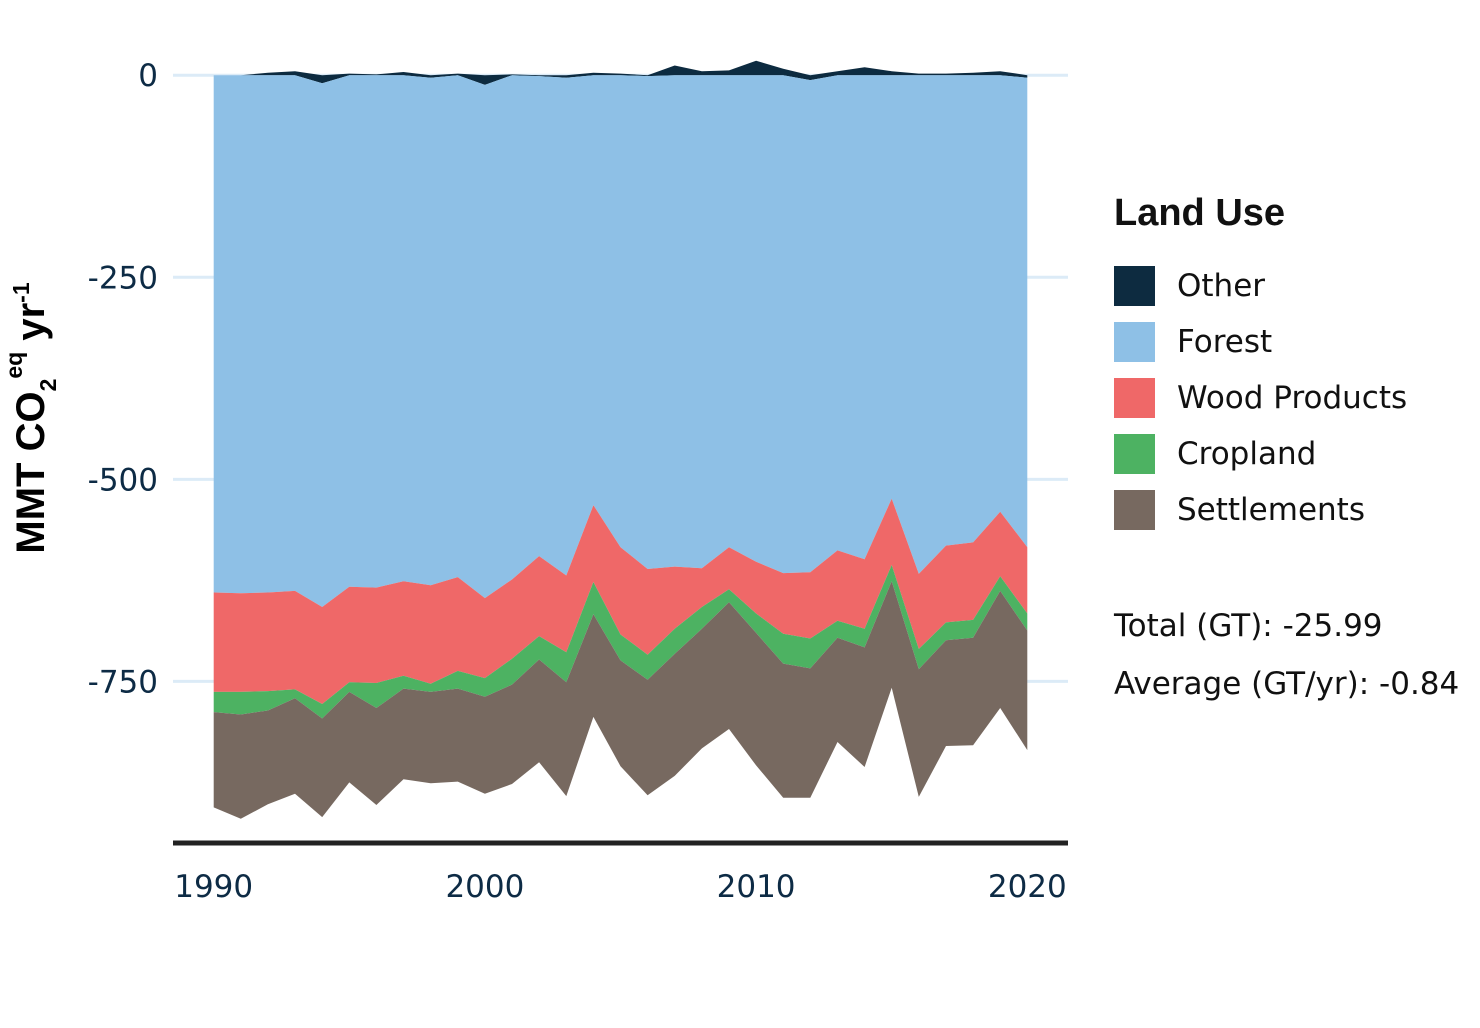 This screenshot has height=1028, width=1480. Describe the element at coordinates (123, 379) in the screenshot. I see `y-tick-labels: 0 -250 -500 -750` at that location.